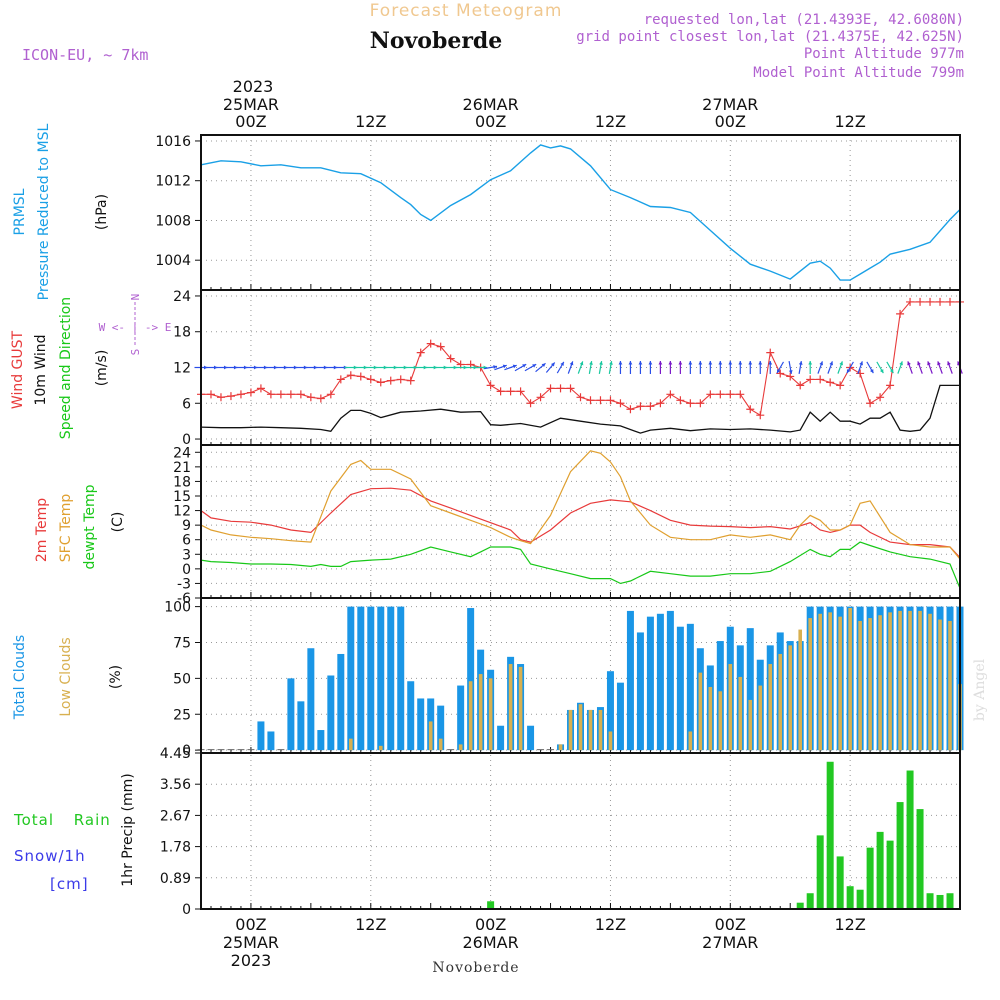  I want to click on clouds-y-label: 75, so click(182, 643).